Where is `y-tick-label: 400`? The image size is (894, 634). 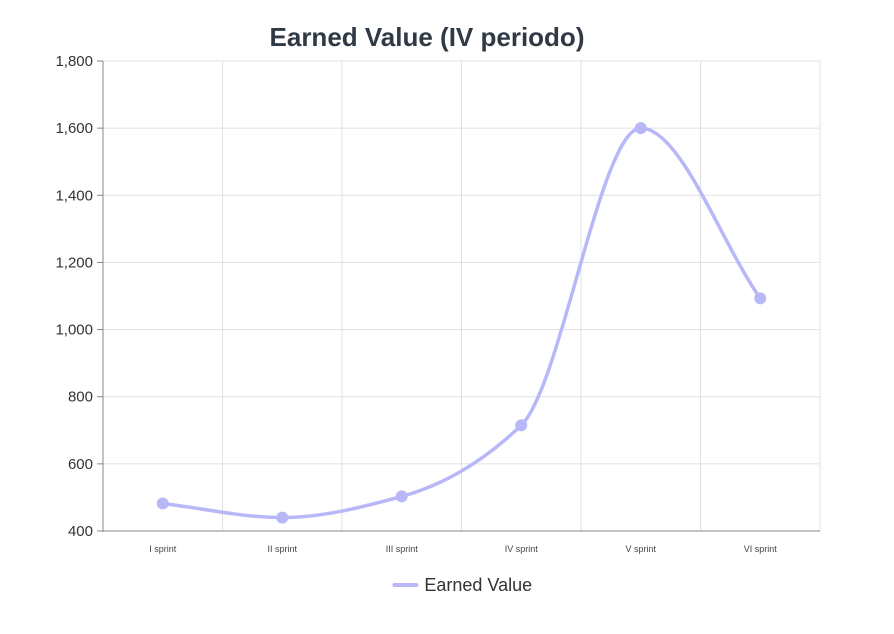 y-tick-label: 400 is located at coordinates (80, 531).